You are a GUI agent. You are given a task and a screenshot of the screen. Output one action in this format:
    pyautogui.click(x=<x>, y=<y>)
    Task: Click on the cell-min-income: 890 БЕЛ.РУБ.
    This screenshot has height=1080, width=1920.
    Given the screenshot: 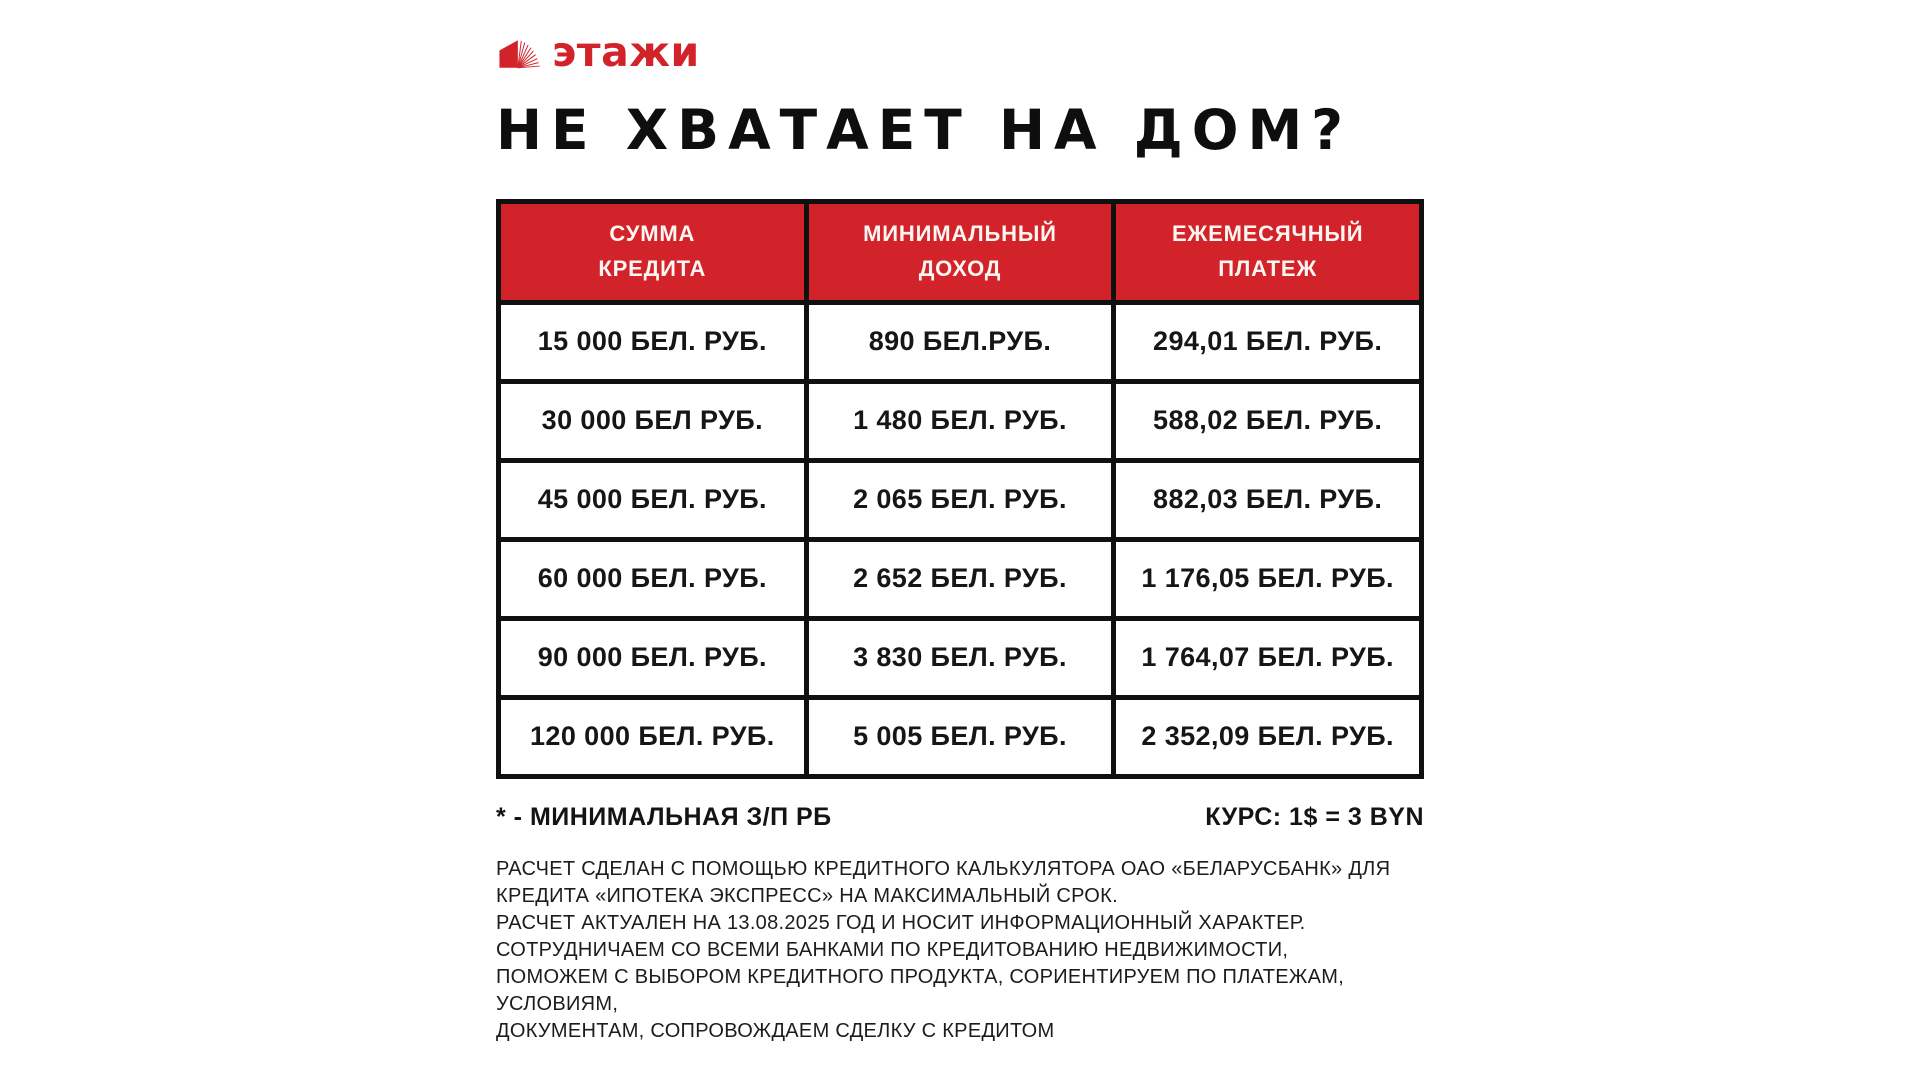 What is the action you would take?
    pyautogui.click(x=960, y=341)
    